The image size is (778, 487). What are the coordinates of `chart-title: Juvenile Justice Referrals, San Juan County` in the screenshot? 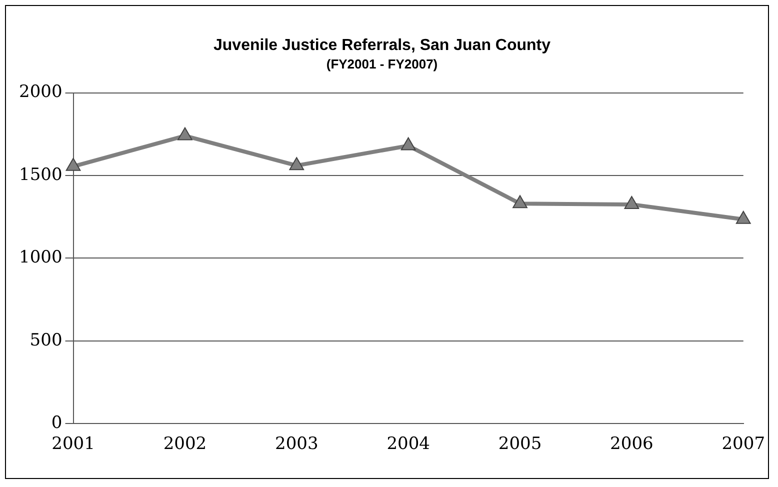 It's located at (382, 45).